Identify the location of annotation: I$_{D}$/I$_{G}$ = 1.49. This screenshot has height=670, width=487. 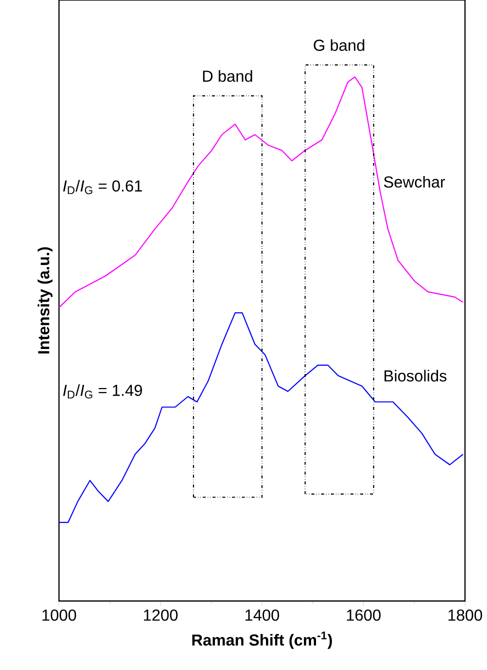
(102, 391).